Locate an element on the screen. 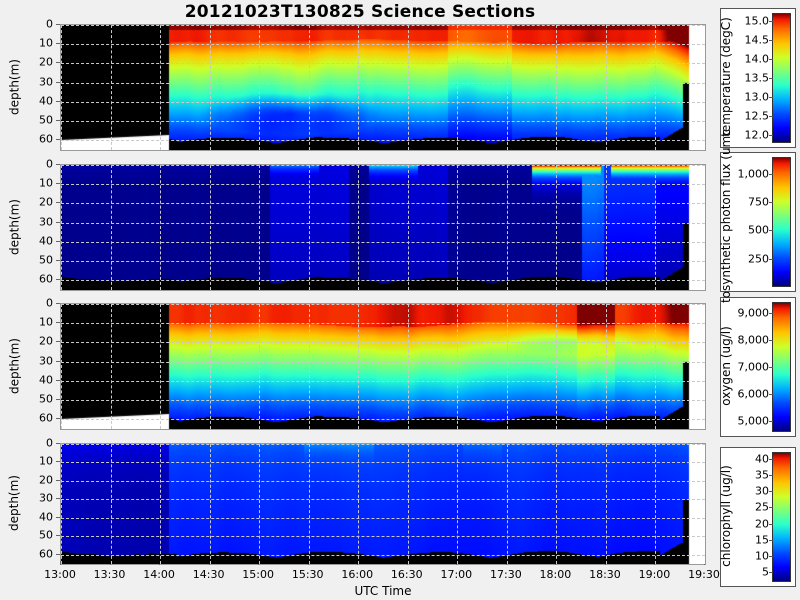 Image resolution: width=800 pixels, height=600 pixels. colorbar-tick-label: 7,000 is located at coordinates (753, 367).